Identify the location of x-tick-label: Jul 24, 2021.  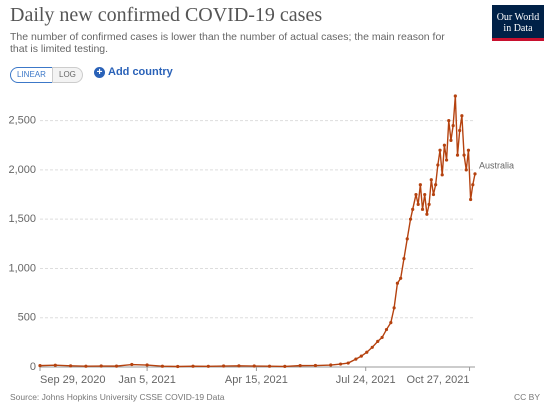
(366, 380).